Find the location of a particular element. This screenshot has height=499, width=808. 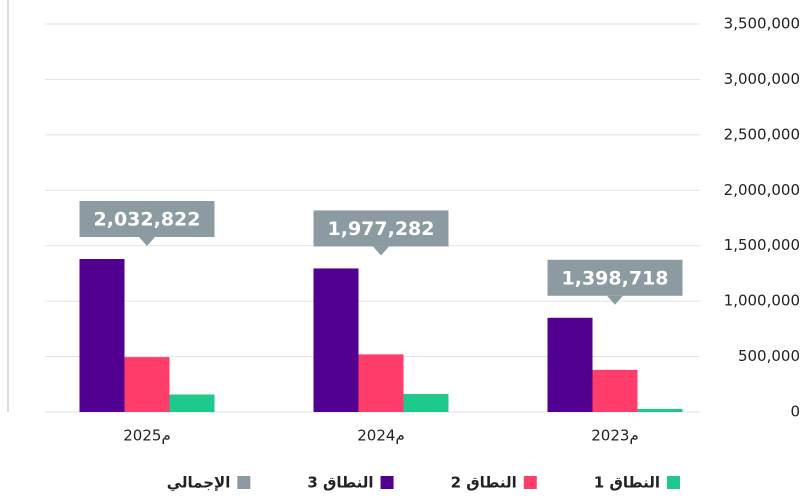

x-tick-label: 2025م is located at coordinates (146, 436).